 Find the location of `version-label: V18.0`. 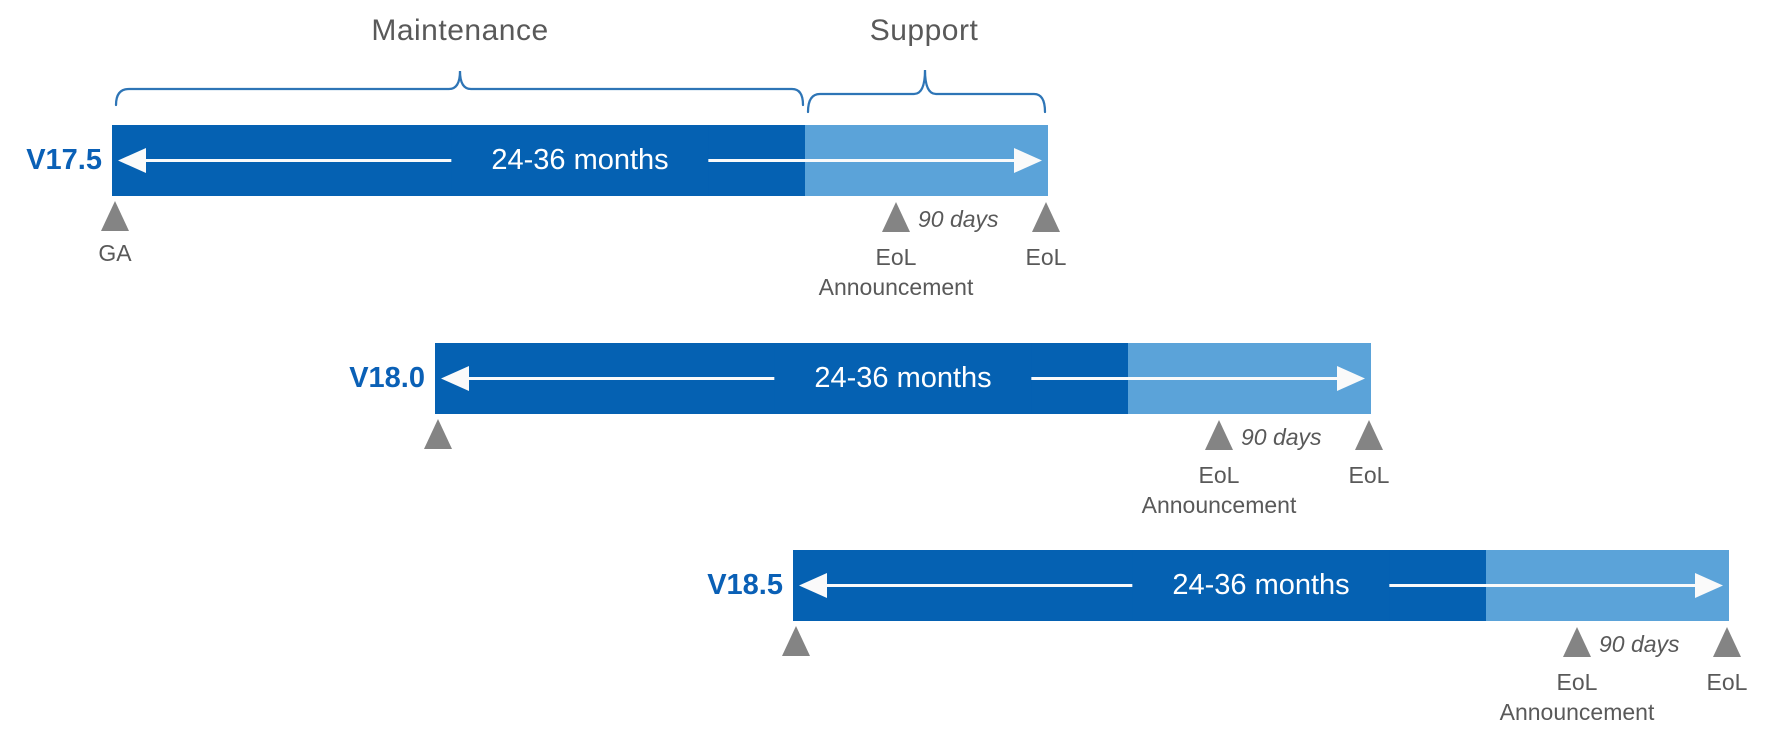

version-label: V18.0 is located at coordinates (387, 378).